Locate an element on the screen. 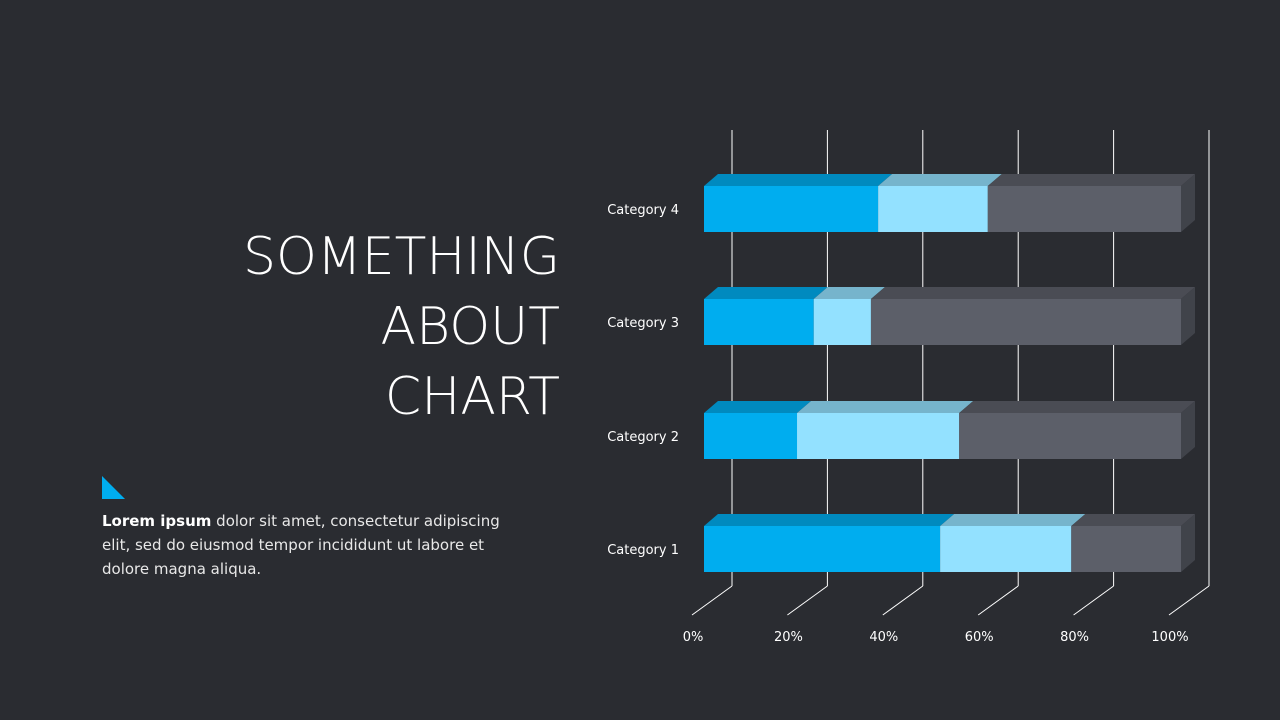  bar-c1-s3 is located at coordinates (1126, 549).